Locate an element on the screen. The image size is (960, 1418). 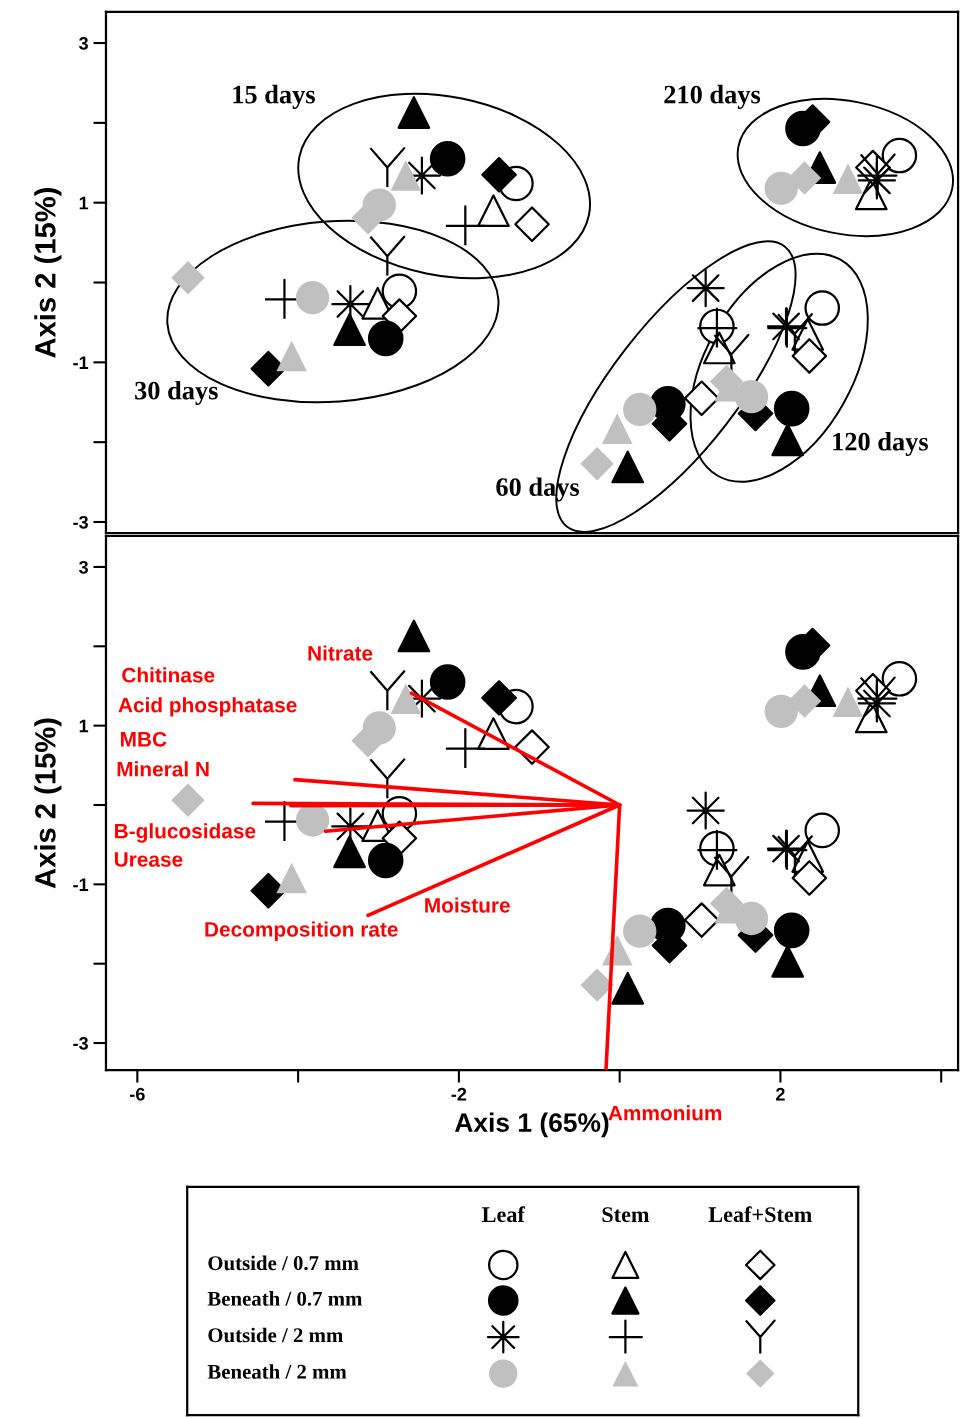
text: Stem is located at coordinates (626, 1215).